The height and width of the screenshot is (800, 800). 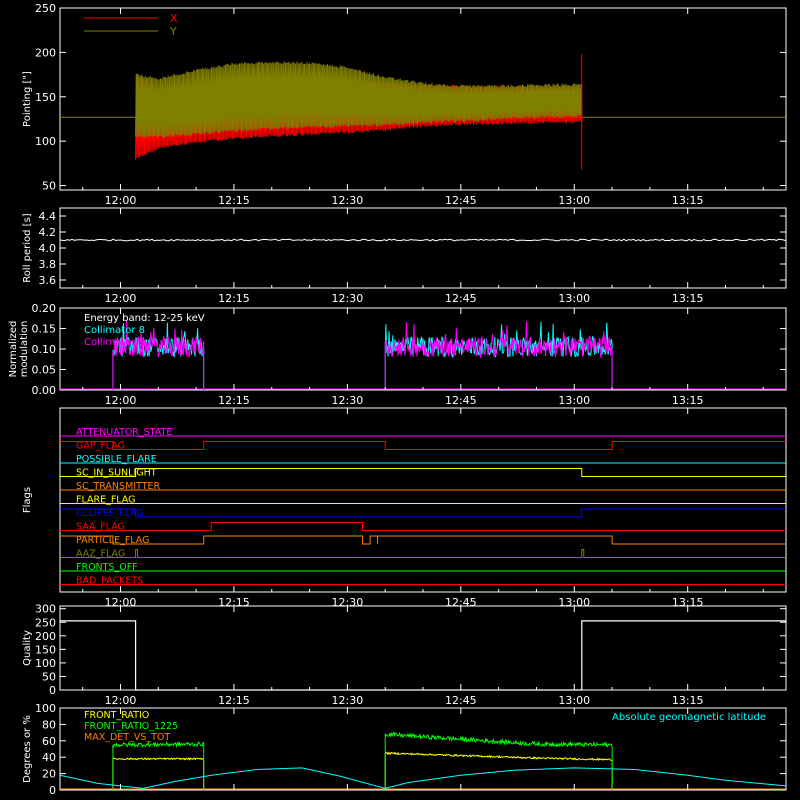 I want to click on roll-period-line, so click(x=423, y=240).